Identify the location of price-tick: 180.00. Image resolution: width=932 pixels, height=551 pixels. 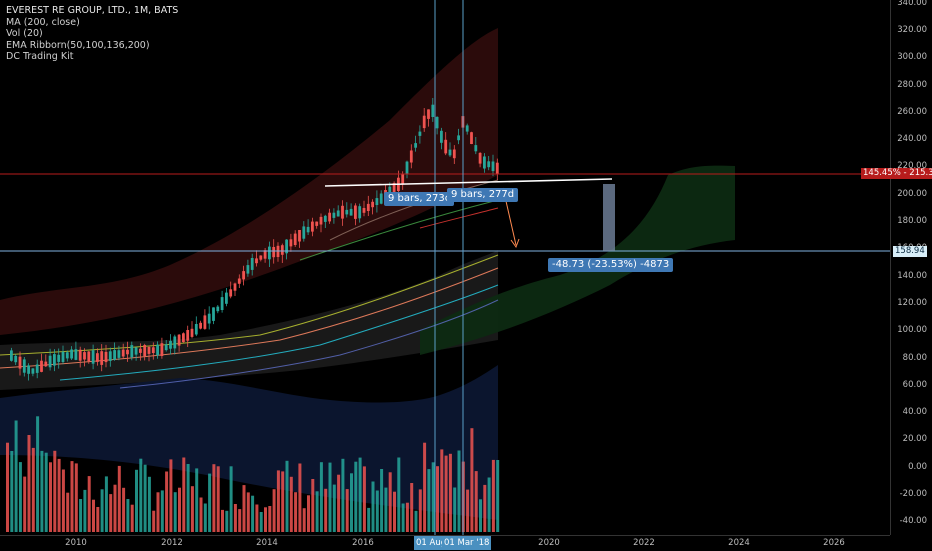
(912, 221).